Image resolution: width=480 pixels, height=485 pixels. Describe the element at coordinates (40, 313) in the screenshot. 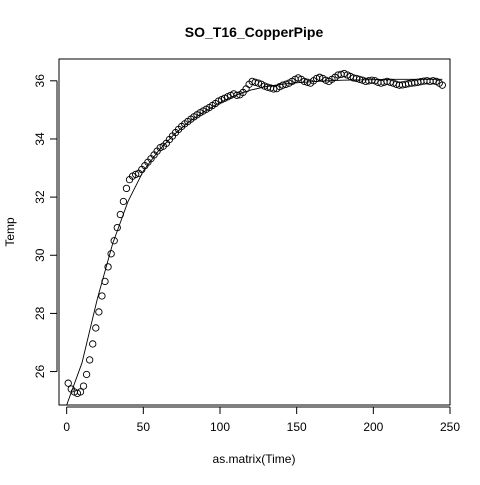

I see `y-tick-label: 28` at that location.